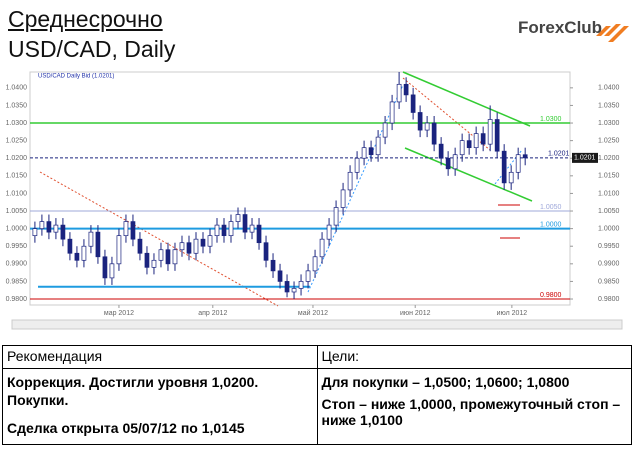 The image size is (635, 469). What do you see at coordinates (85, 19) in the screenshot?
I see `title: Среднесрочно` at bounding box center [85, 19].